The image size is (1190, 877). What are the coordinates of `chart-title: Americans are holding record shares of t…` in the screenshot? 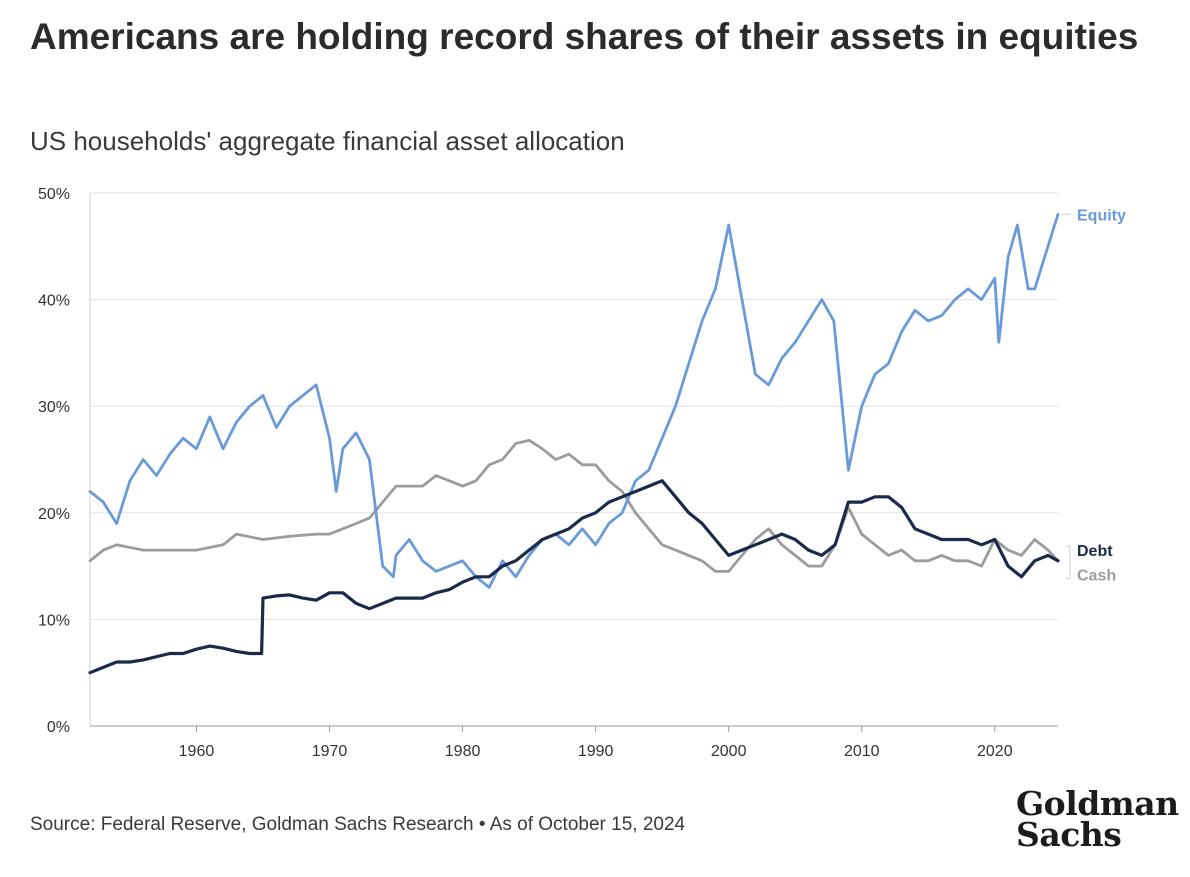 It's located at (584, 36).